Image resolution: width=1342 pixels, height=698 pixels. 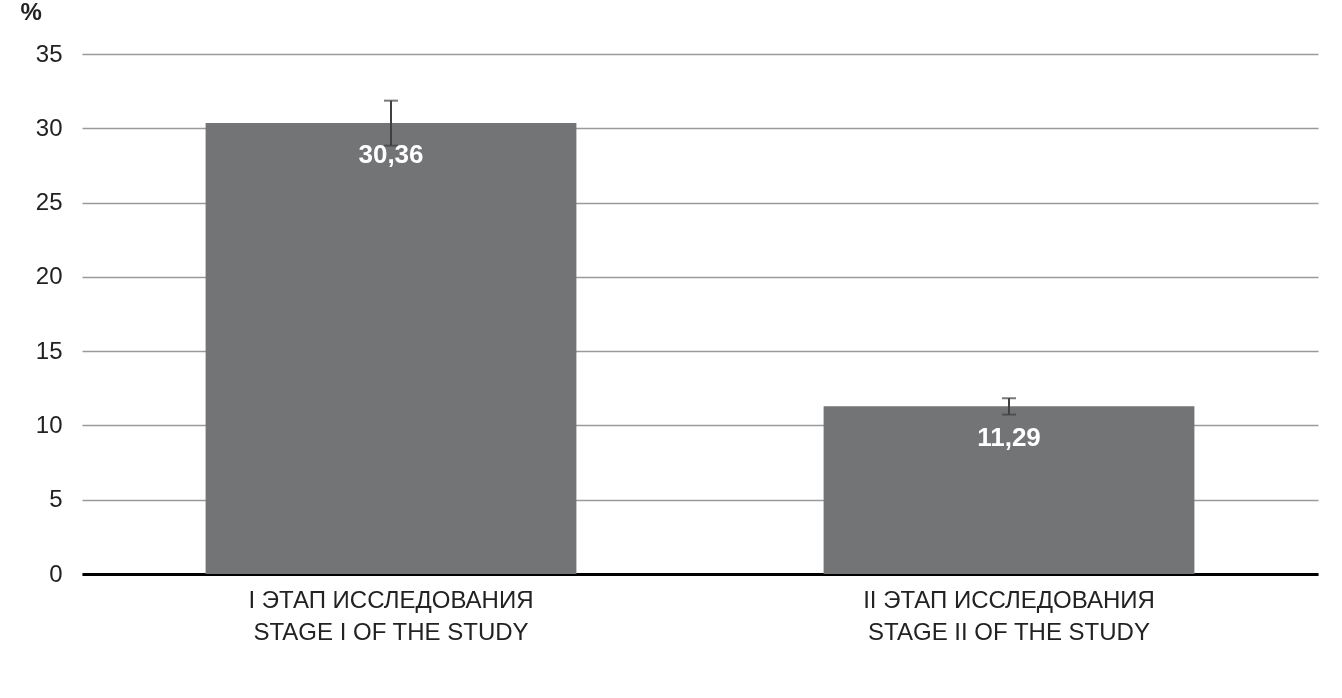 I want to click on y-tick-label: 25, so click(x=49, y=202).